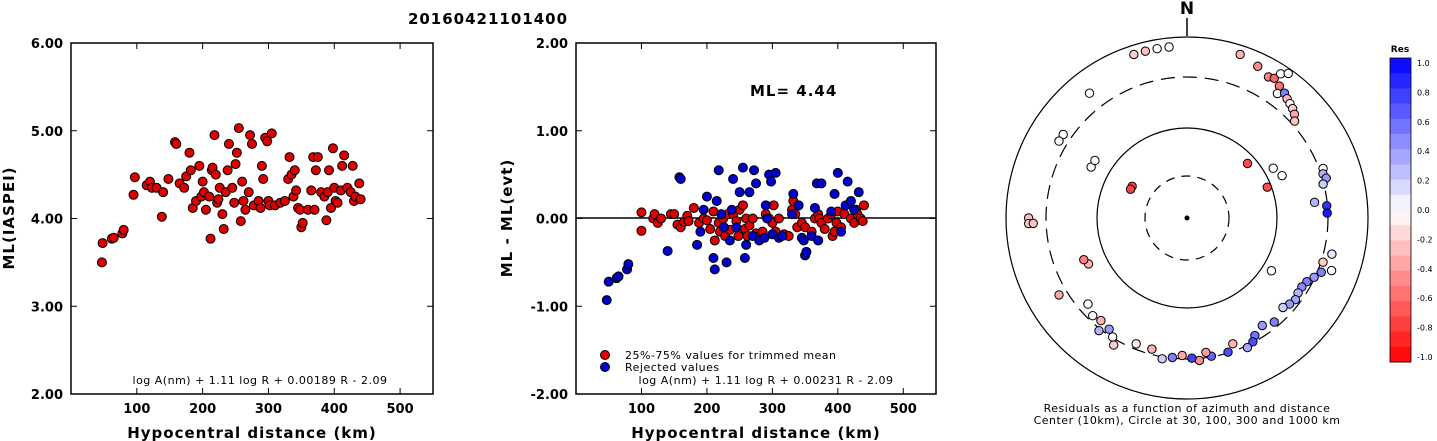 The width and height of the screenshot is (1437, 441). Describe the element at coordinates (507, 218) in the screenshot. I see `mid-y-axis-label: ML - ML(evt)` at that location.